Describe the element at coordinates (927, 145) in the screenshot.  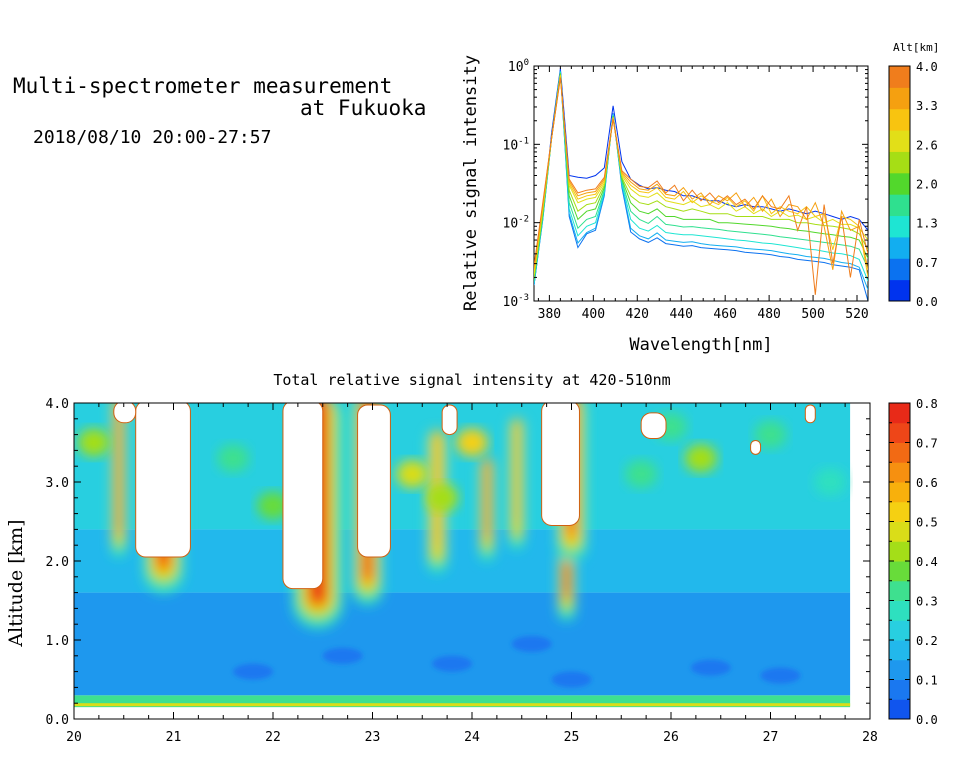
I see `spectrum-colorbar-label: 2.6` at that location.